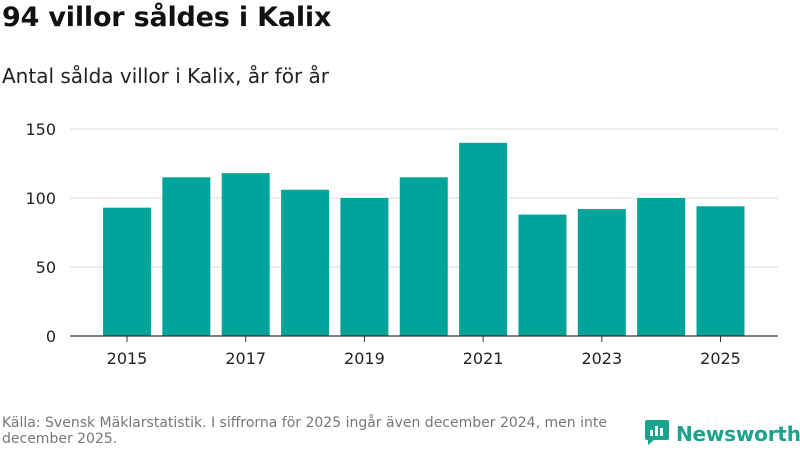 This screenshot has height=450, width=800. What do you see at coordinates (127, 358) in the screenshot?
I see `x-tick-label: 2015` at bounding box center [127, 358].